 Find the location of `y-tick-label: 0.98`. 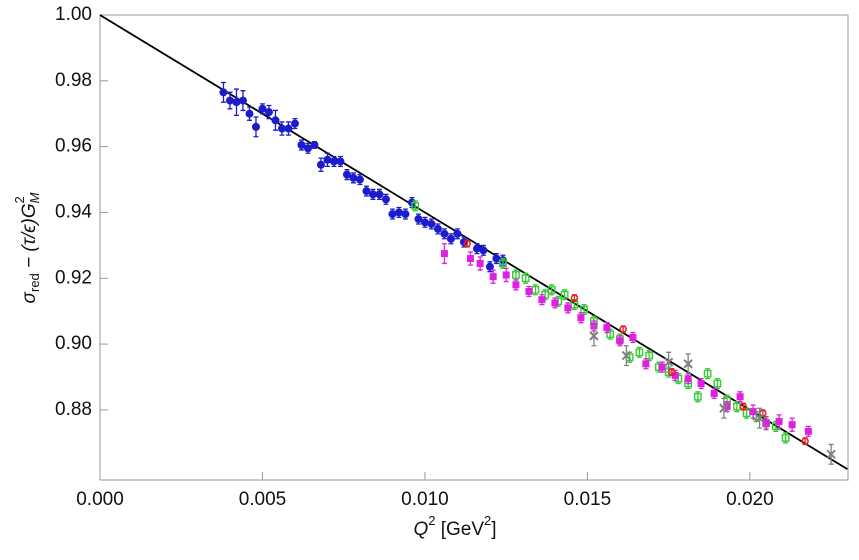

y-tick-label: 0.98 is located at coordinates (73, 80).